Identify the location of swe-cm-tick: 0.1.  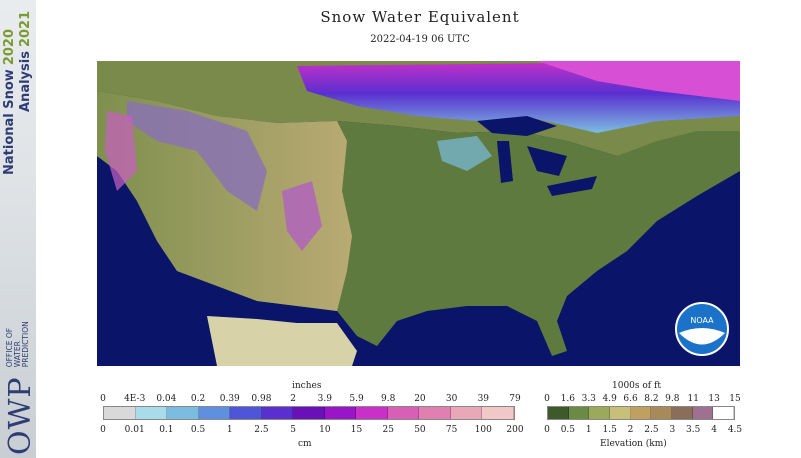
(166, 430).